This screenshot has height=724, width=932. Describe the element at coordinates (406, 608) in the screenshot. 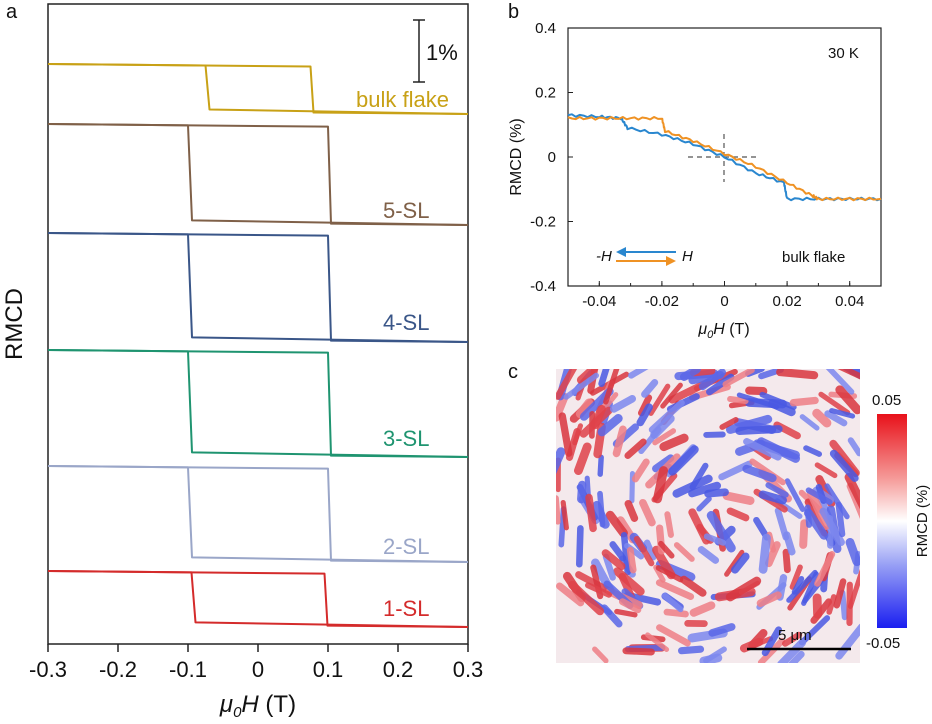

I see `series-label-5: 1-SL` at that location.